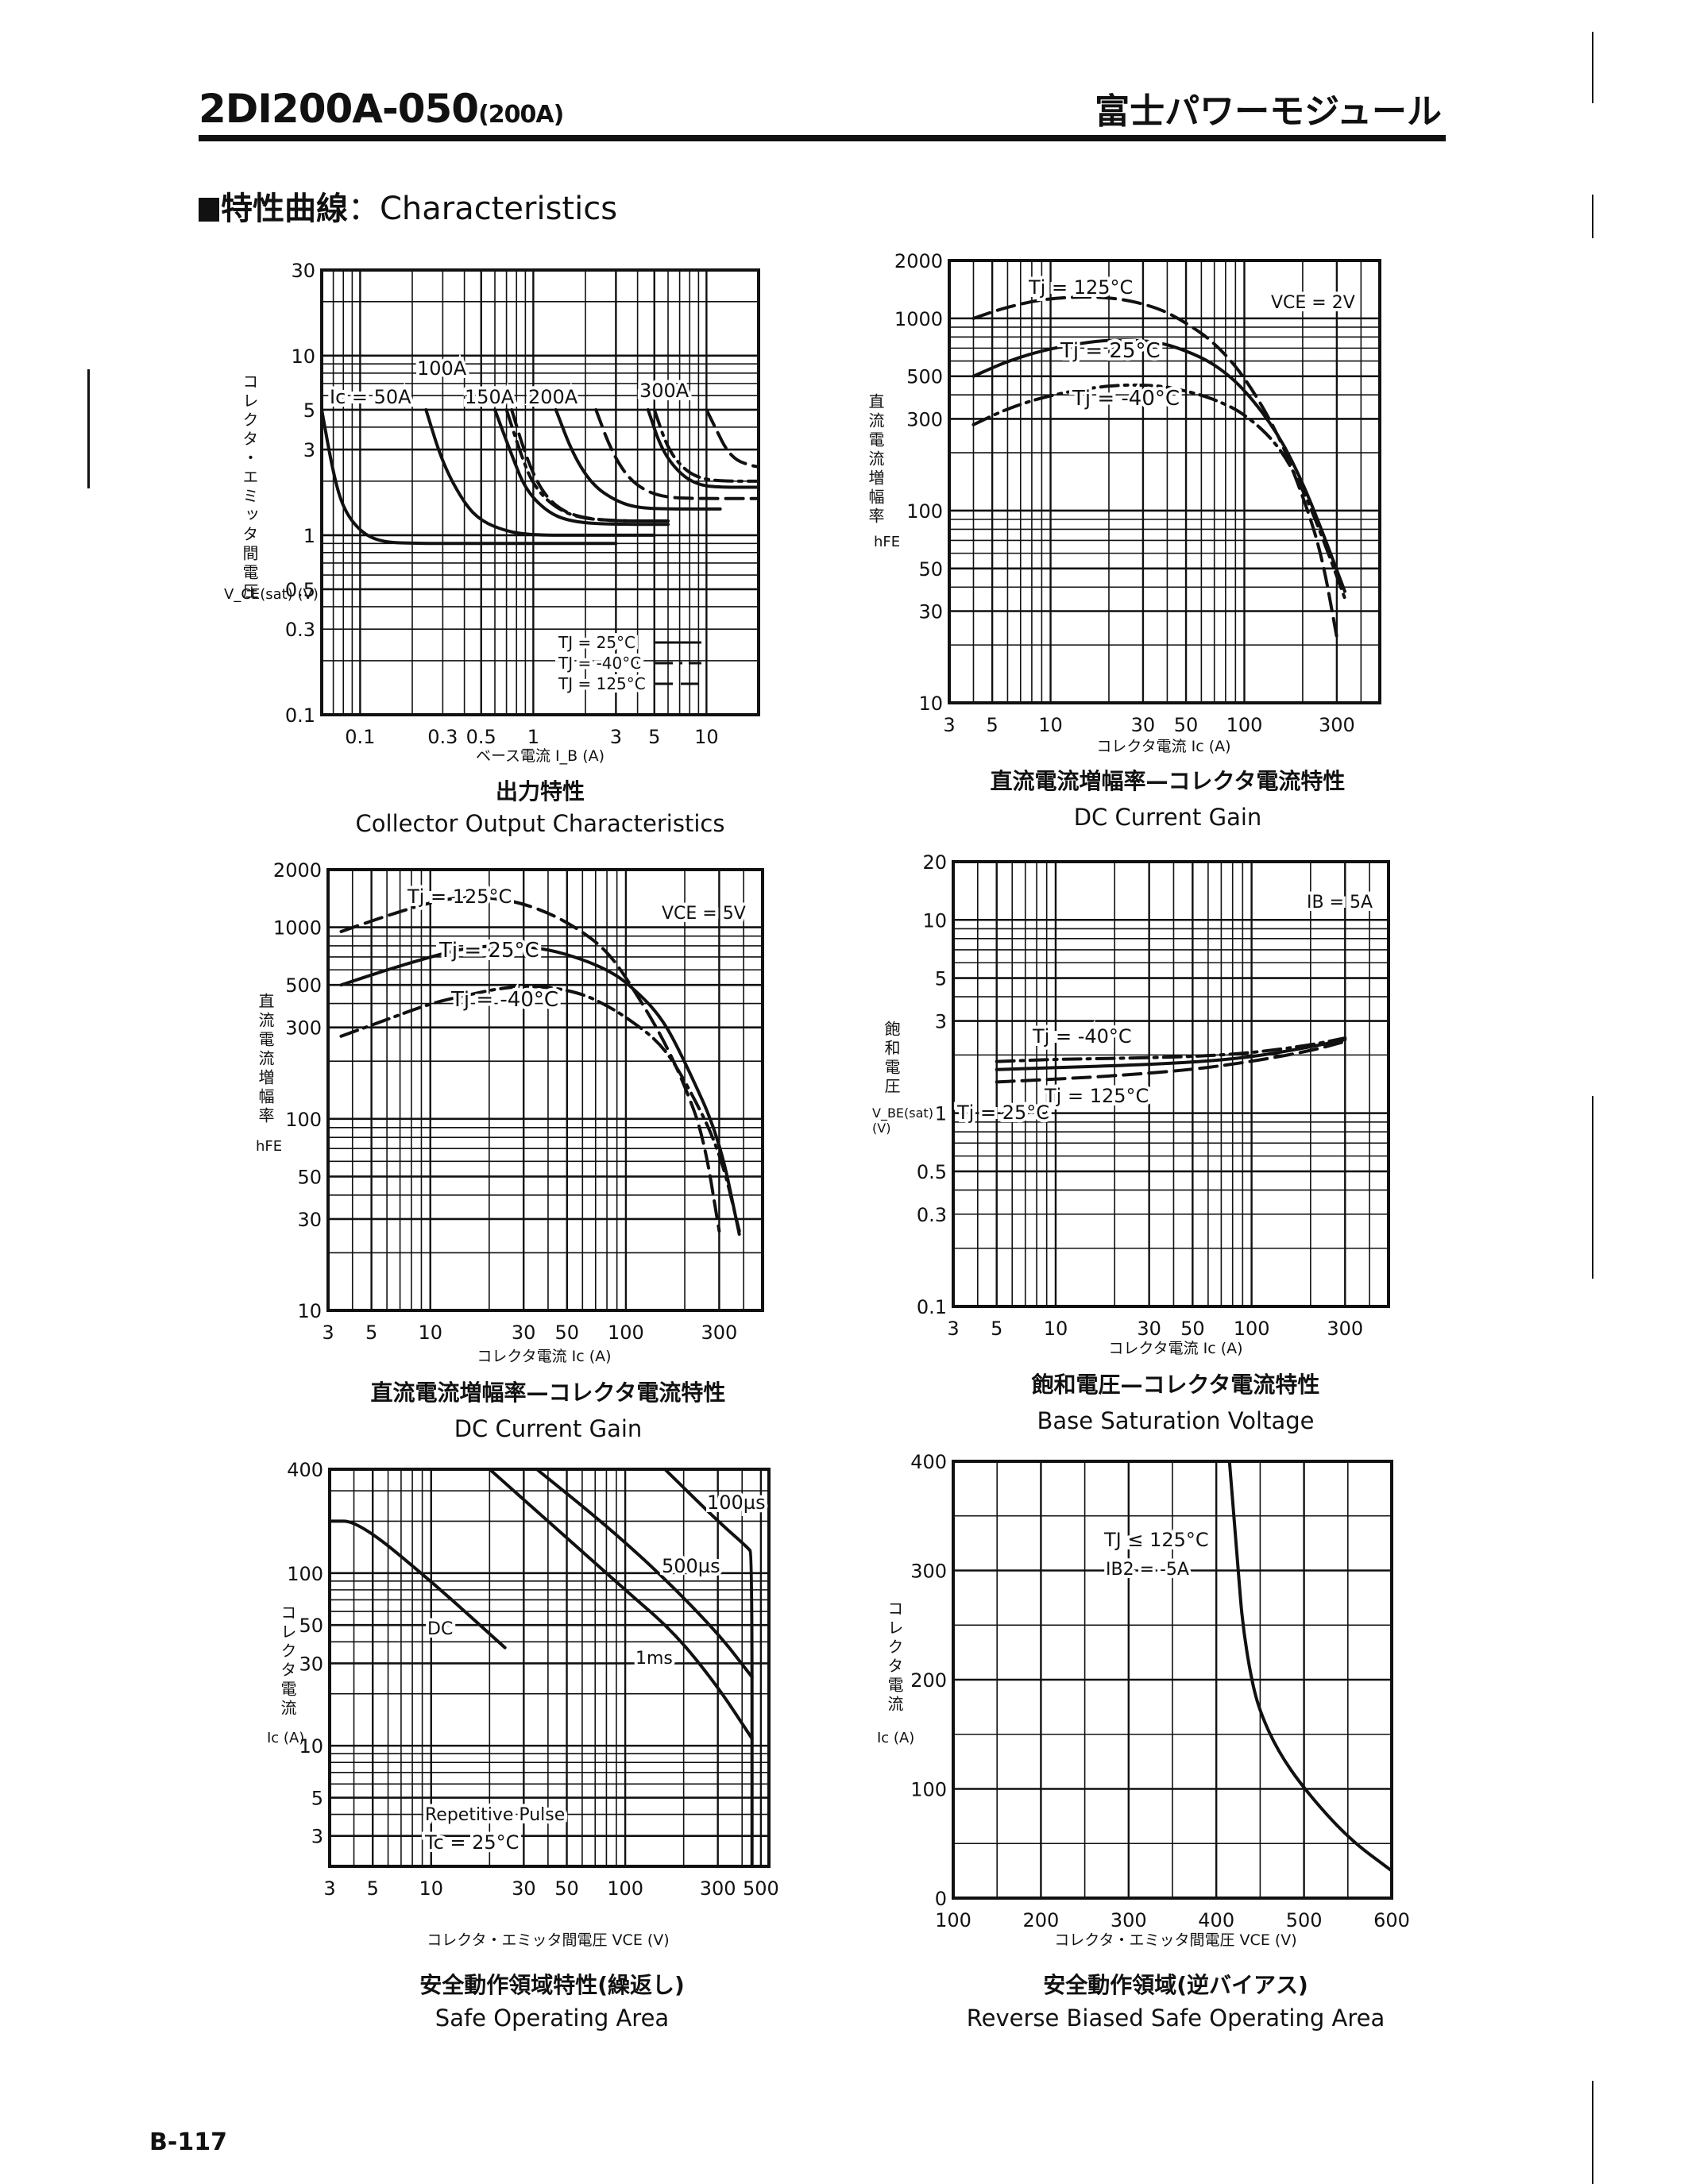 Image resolution: width=1688 pixels, height=2184 pixels. I want to click on y-axis-label-jp: コレクタ電流, so click(288, 1661).